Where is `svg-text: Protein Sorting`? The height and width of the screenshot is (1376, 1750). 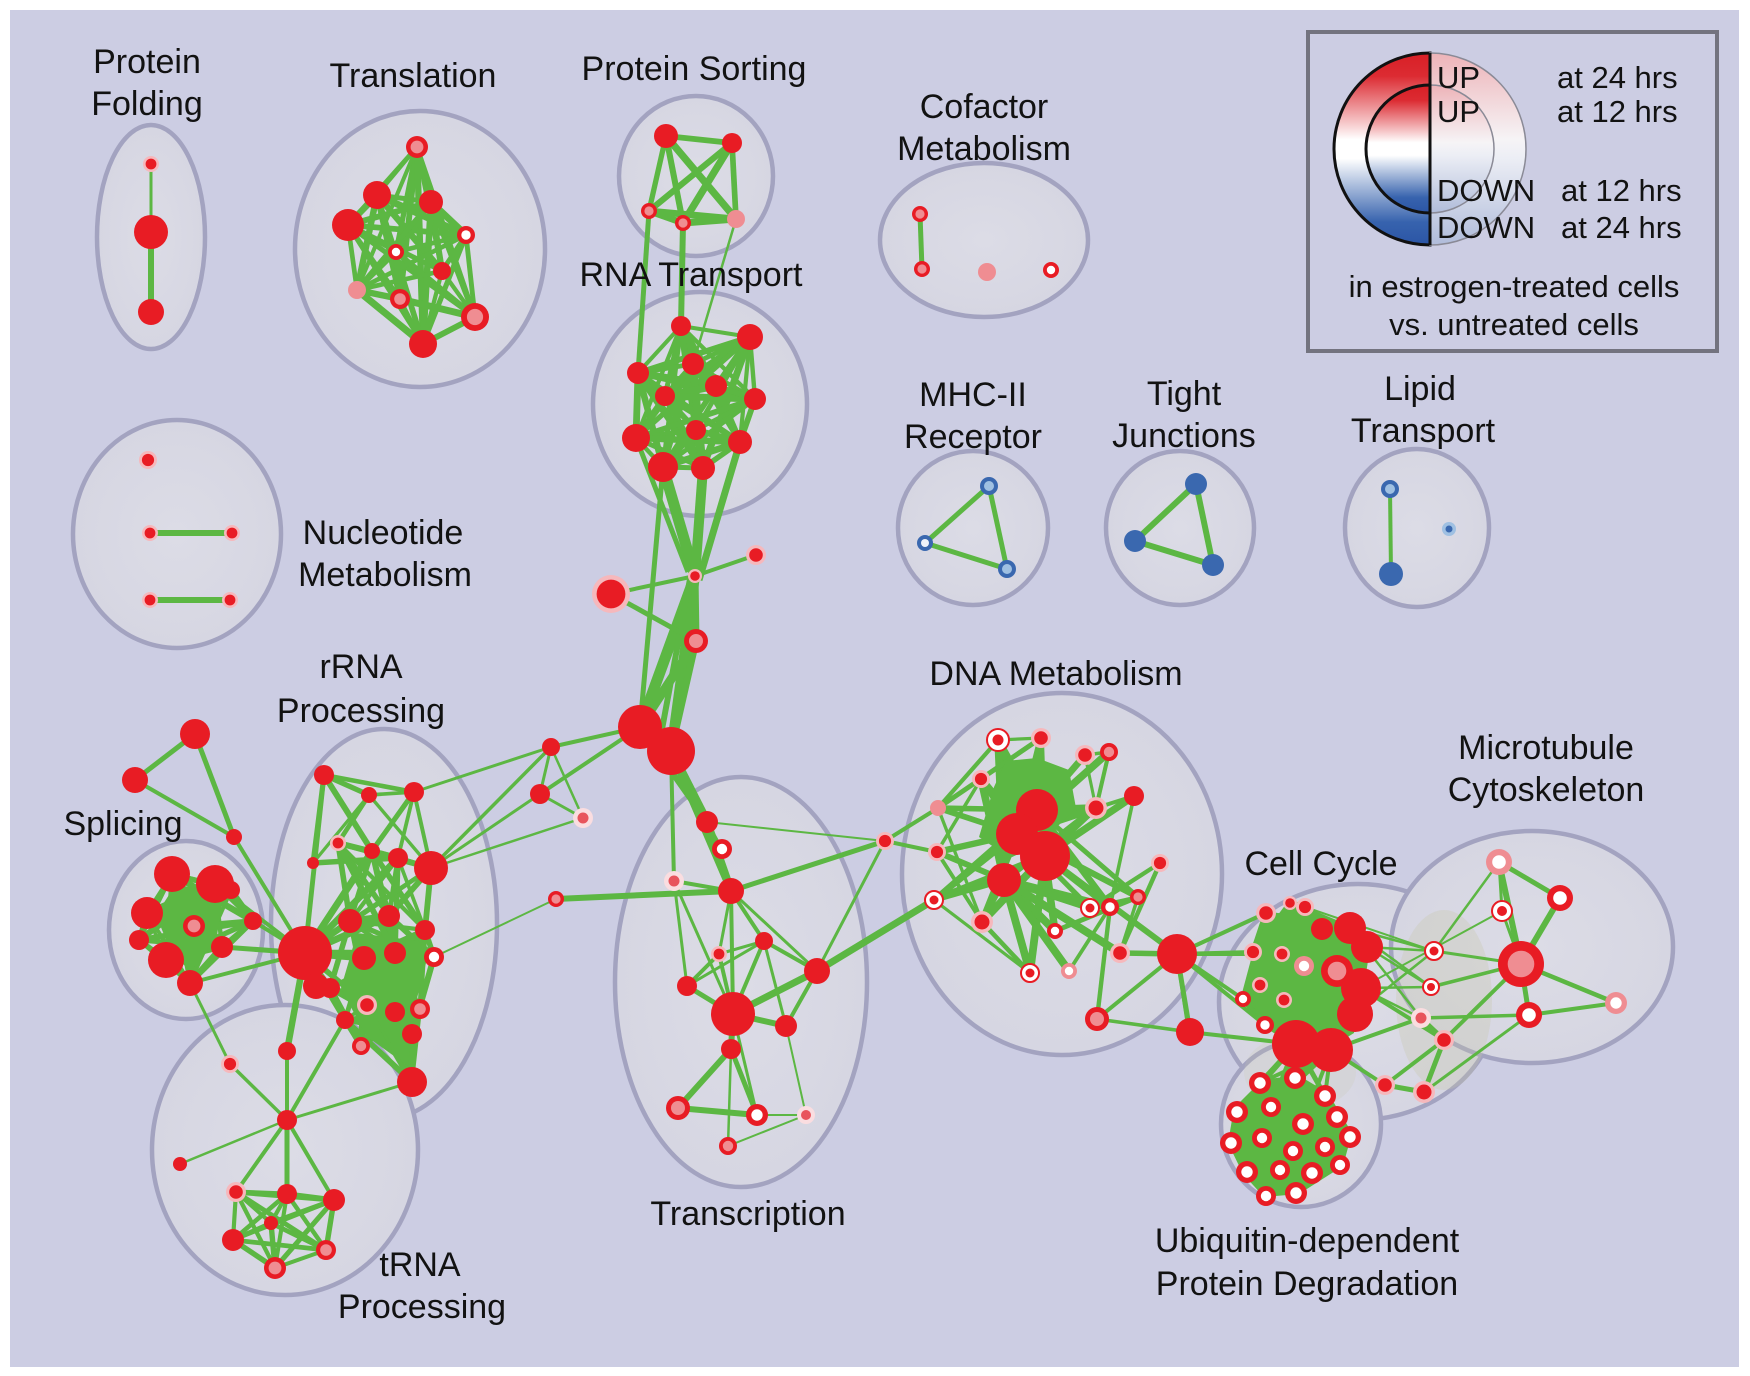
svg-text: Protein Sorting is located at coordinates (694, 69).